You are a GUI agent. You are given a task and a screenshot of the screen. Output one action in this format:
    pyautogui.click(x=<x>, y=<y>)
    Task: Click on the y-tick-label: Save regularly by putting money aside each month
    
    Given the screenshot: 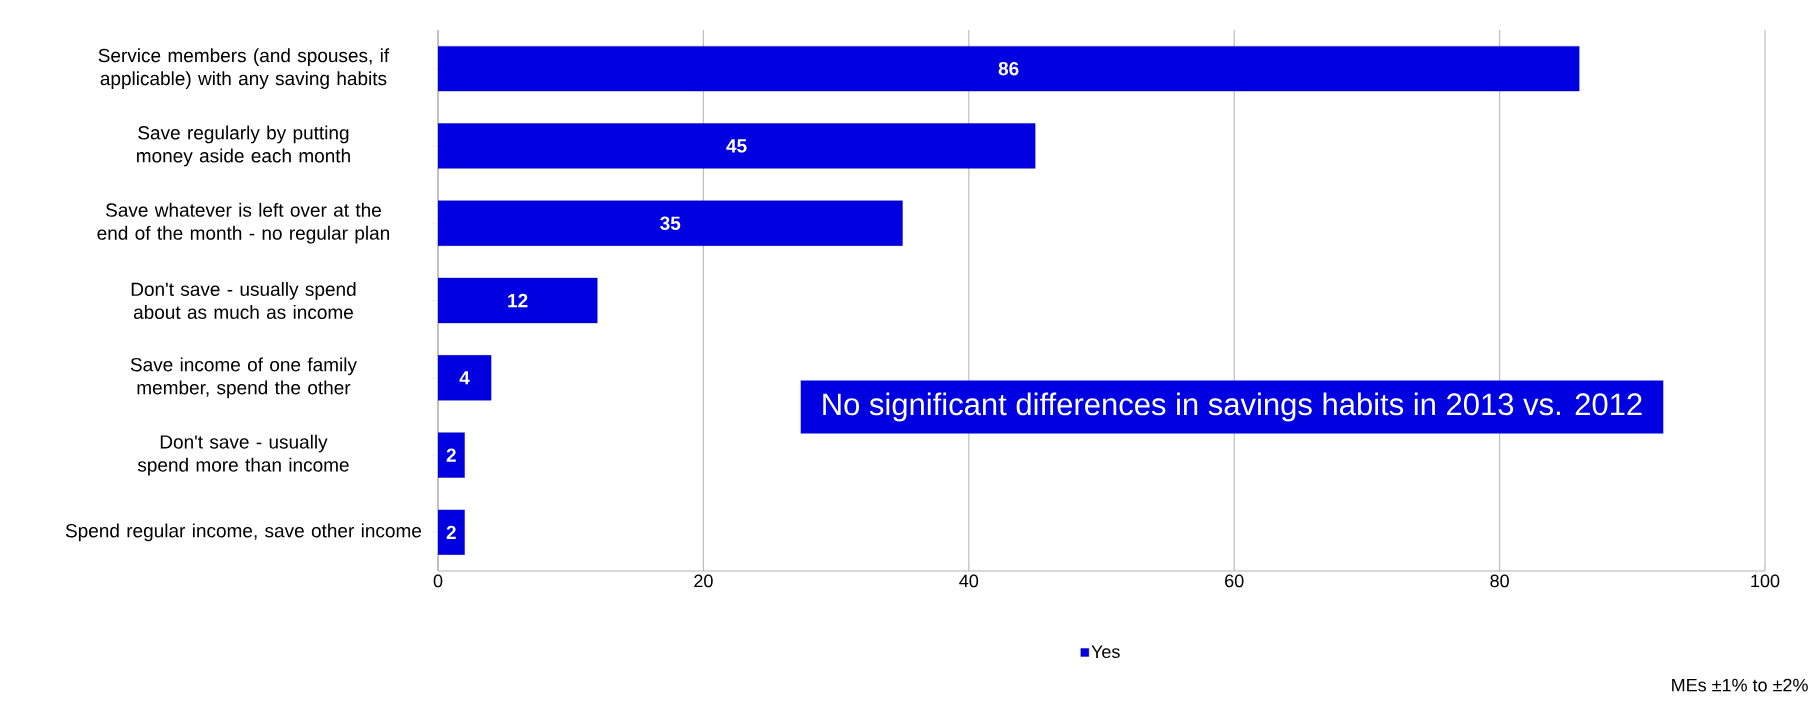 What is the action you would take?
    pyautogui.click(x=243, y=146)
    